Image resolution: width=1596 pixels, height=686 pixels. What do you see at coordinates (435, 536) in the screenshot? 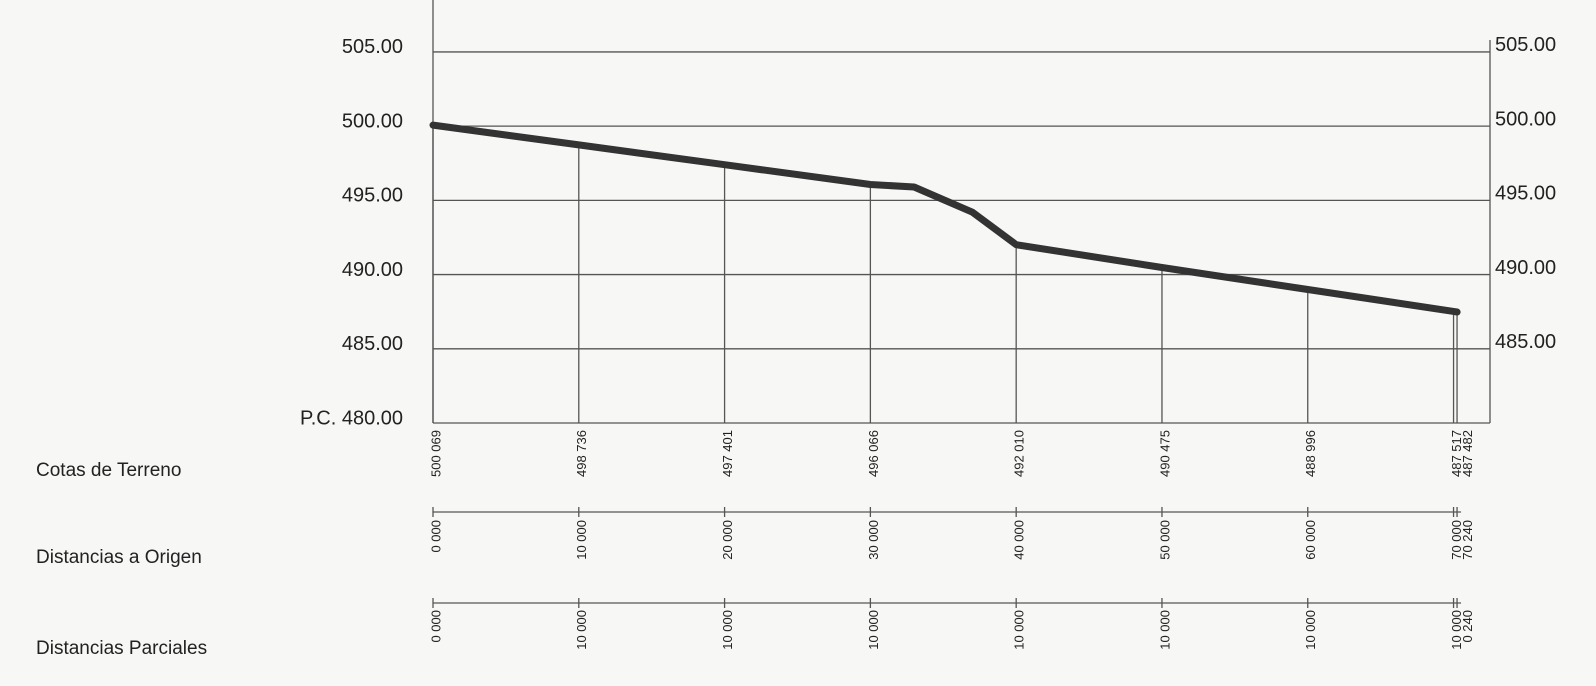
I see `distance-label: 0 000` at bounding box center [435, 536].